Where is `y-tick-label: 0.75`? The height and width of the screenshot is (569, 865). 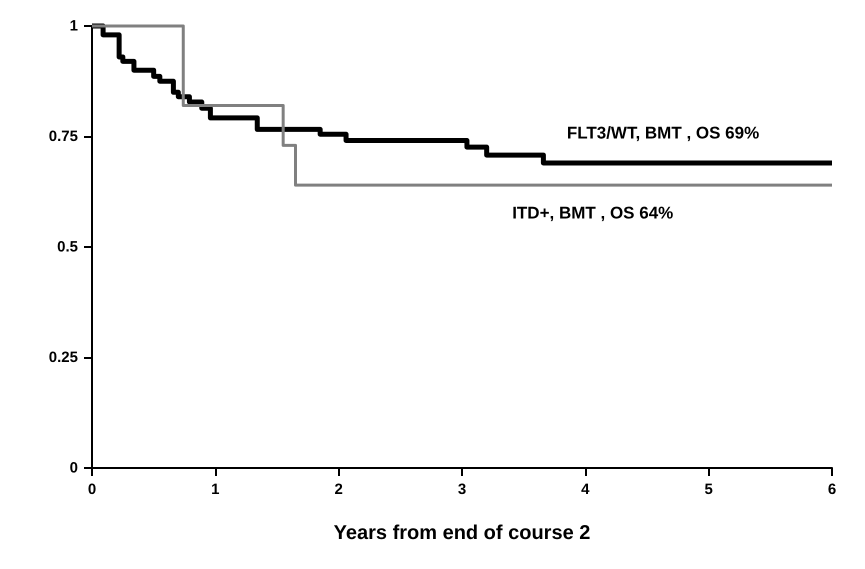
y-tick-label: 0.75 is located at coordinates (63, 136).